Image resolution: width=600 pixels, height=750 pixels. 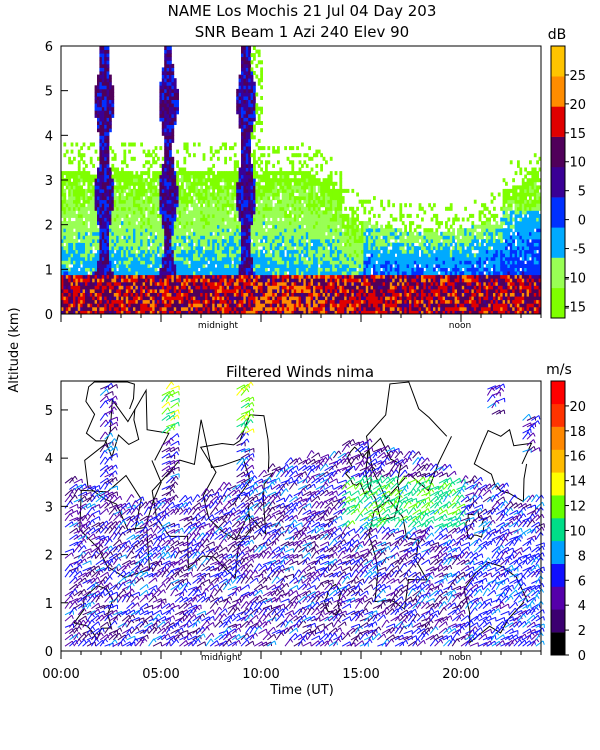 I want to click on figure-subtitle: SNR Beam 1 Azi 240 Elev 90, so click(x=302, y=32).